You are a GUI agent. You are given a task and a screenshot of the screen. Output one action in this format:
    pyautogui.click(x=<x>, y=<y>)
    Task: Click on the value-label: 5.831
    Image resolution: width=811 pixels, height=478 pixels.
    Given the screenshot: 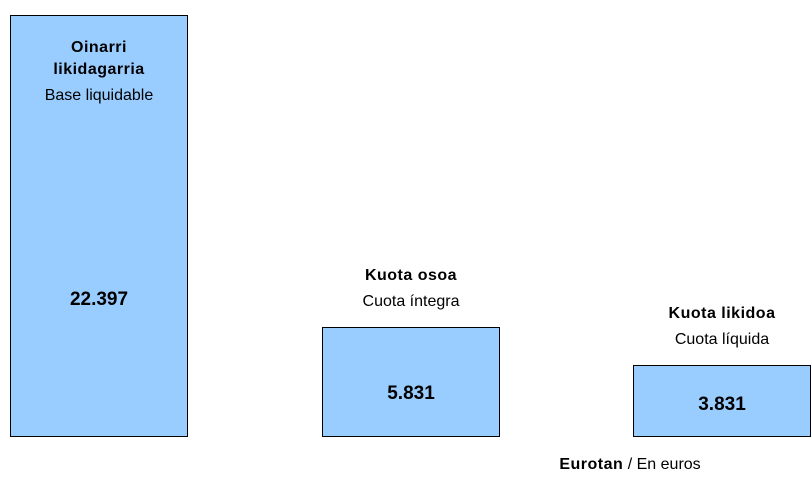 What is the action you would take?
    pyautogui.click(x=411, y=394)
    